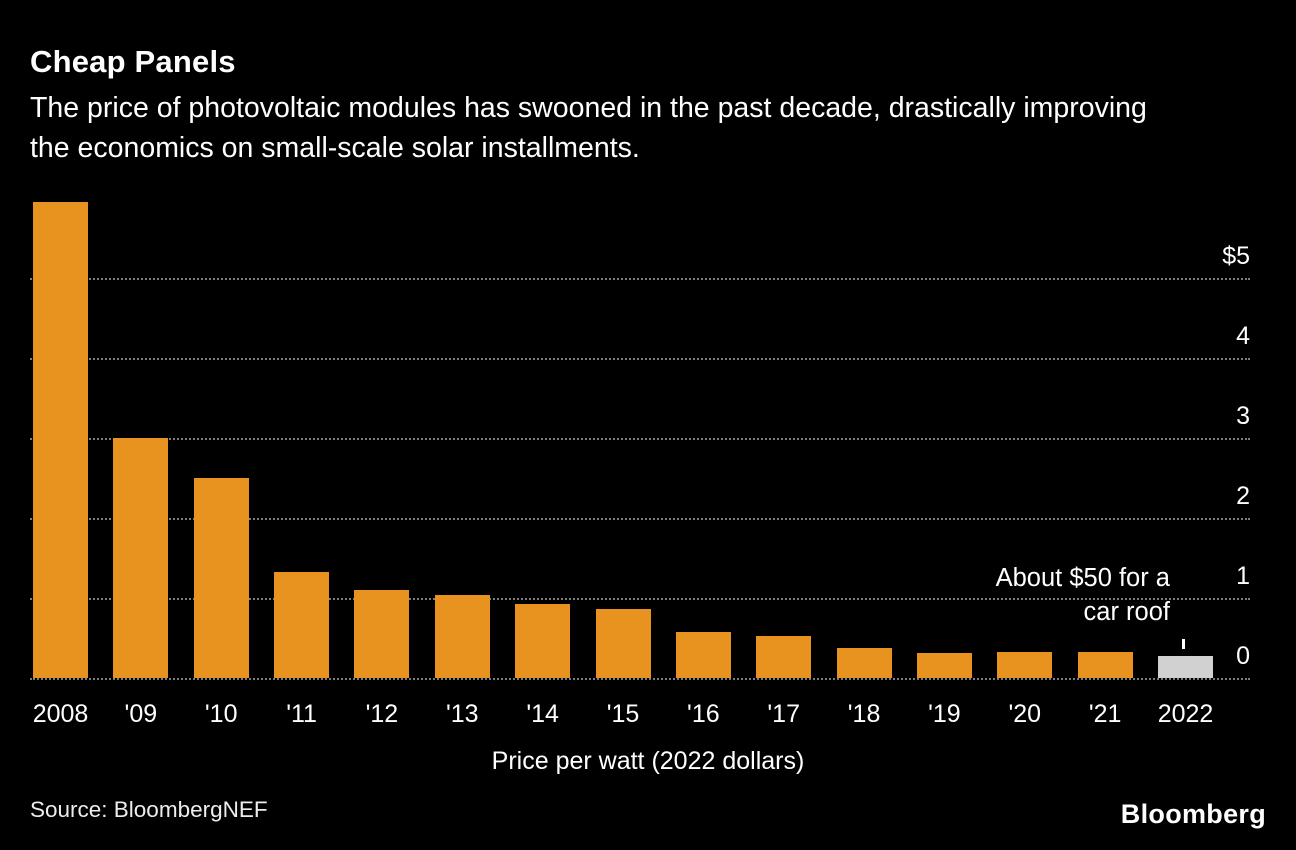 The image size is (1296, 850). Describe the element at coordinates (623, 714) in the screenshot. I see `x-tick-label-'15: '15` at that location.